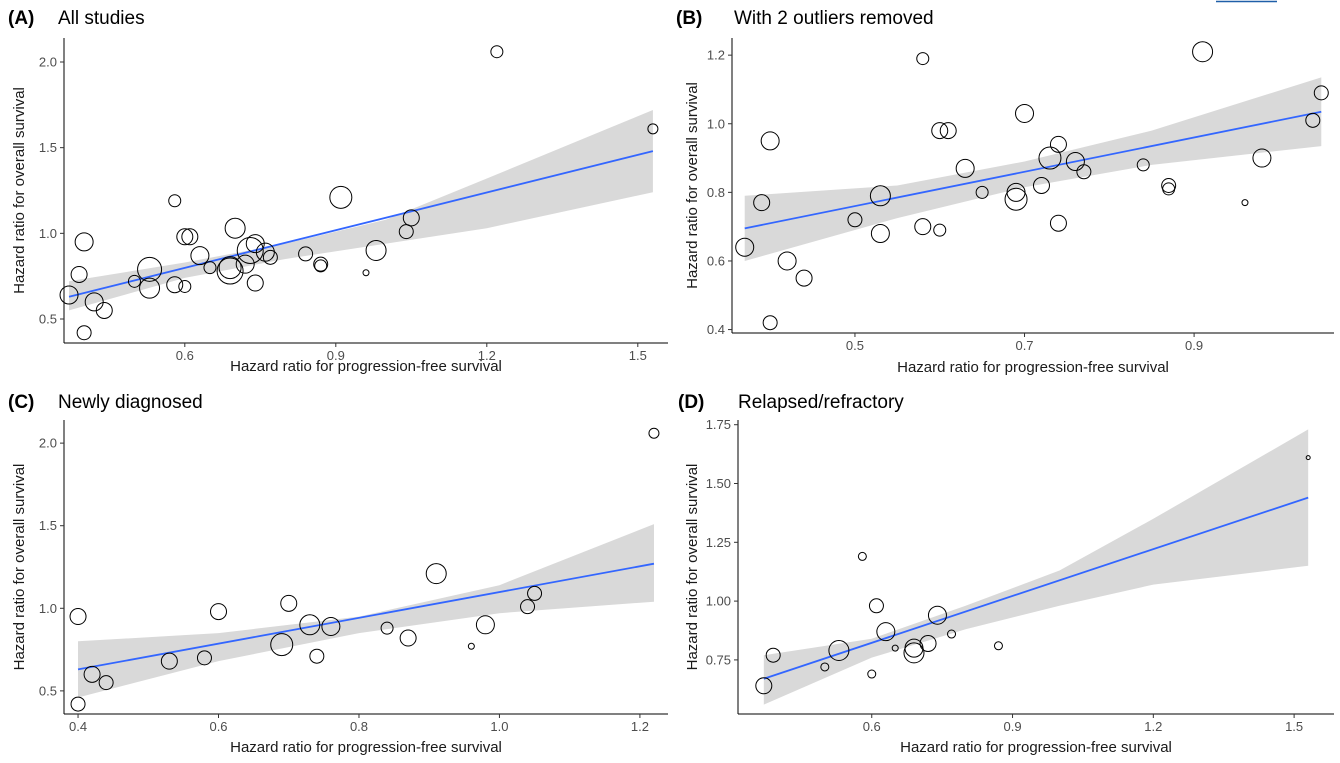 This screenshot has width=1340, height=763. I want to click on y-tick-label: 1.50, so click(718, 483).